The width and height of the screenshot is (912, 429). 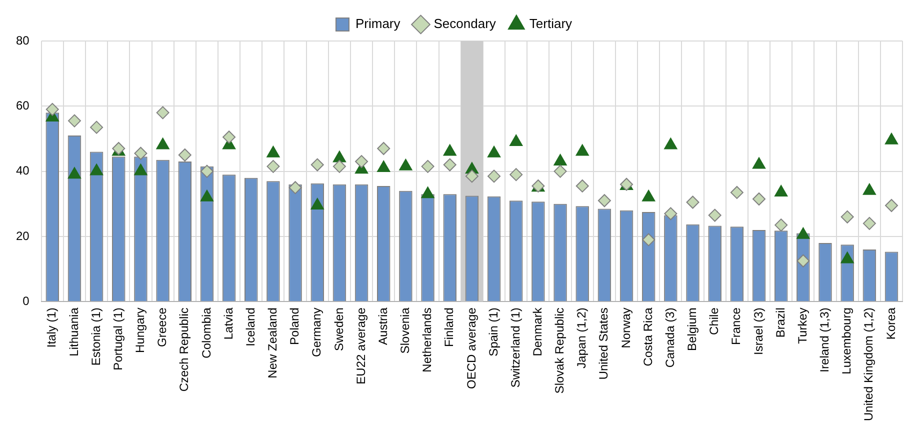 I want to click on x-tick-label: Austria, so click(x=383, y=326).